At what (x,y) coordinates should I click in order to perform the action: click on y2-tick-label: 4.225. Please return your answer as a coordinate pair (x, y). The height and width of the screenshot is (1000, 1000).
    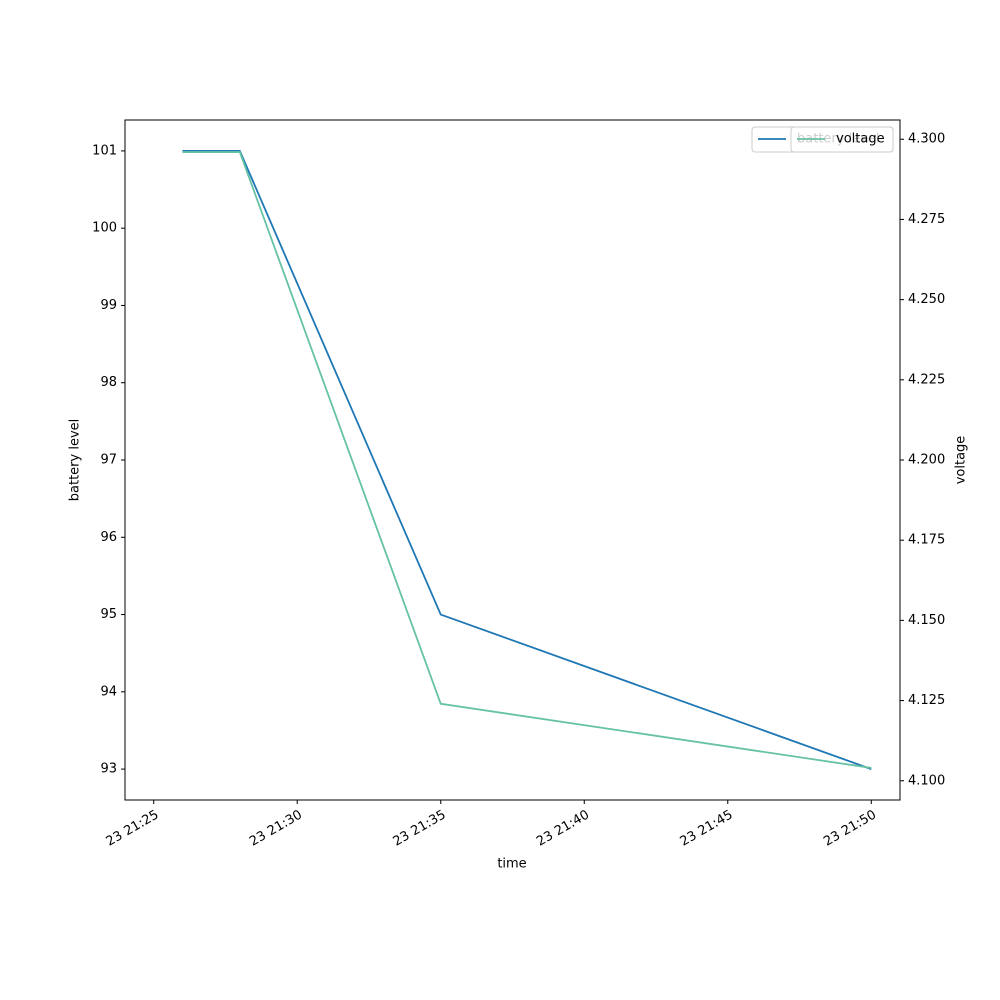
    Looking at the image, I should click on (926, 379).